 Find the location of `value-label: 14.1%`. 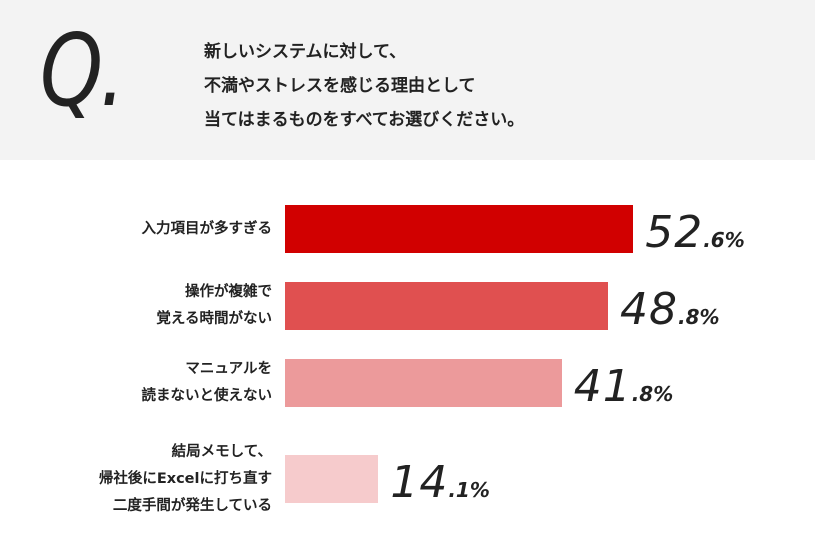

value-label: 14.1% is located at coordinates (440, 482).